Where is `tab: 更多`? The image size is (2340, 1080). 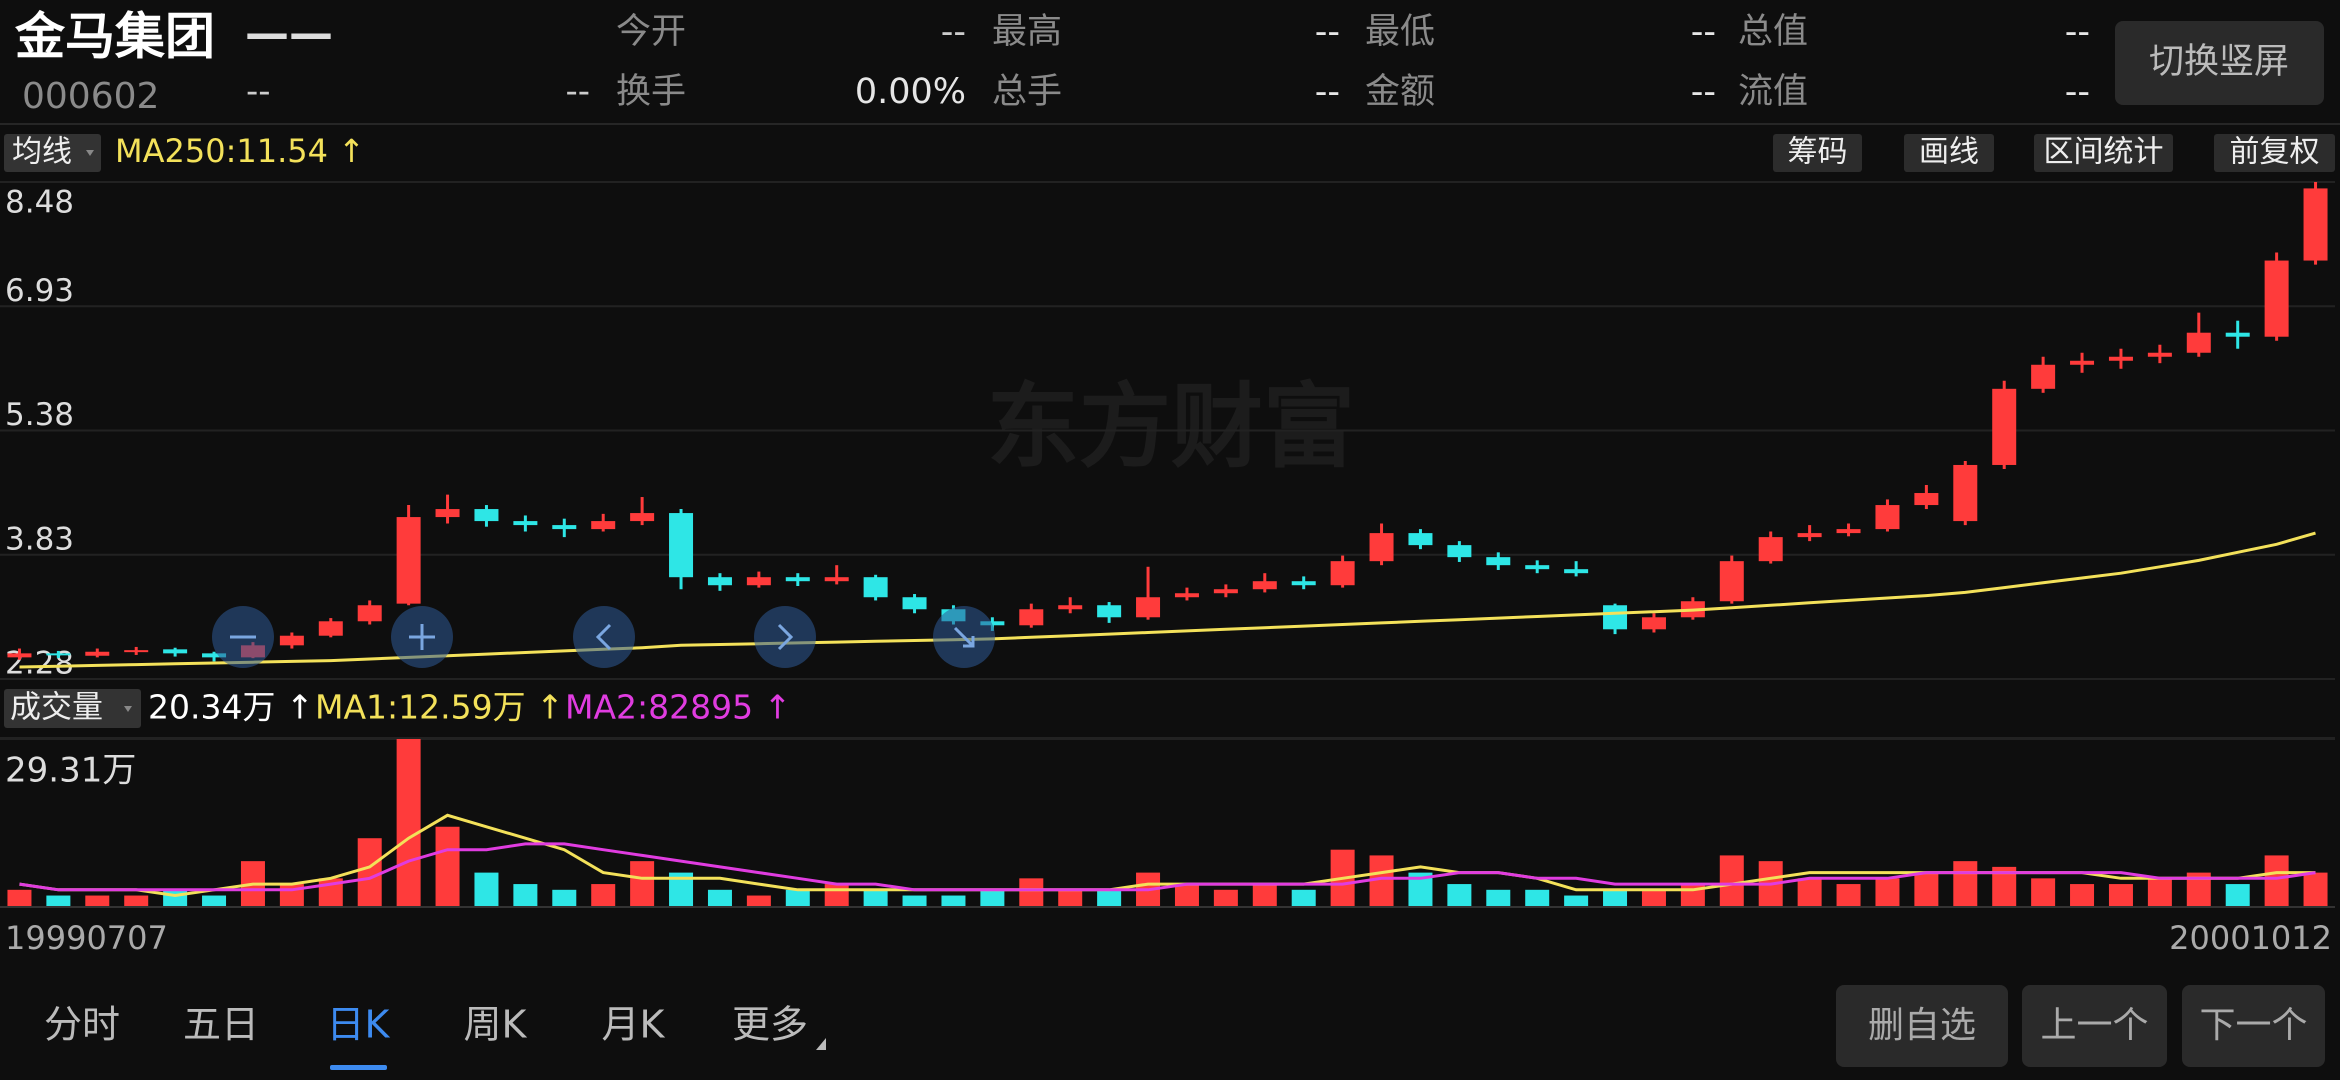 tab: 更多 is located at coordinates (770, 1025).